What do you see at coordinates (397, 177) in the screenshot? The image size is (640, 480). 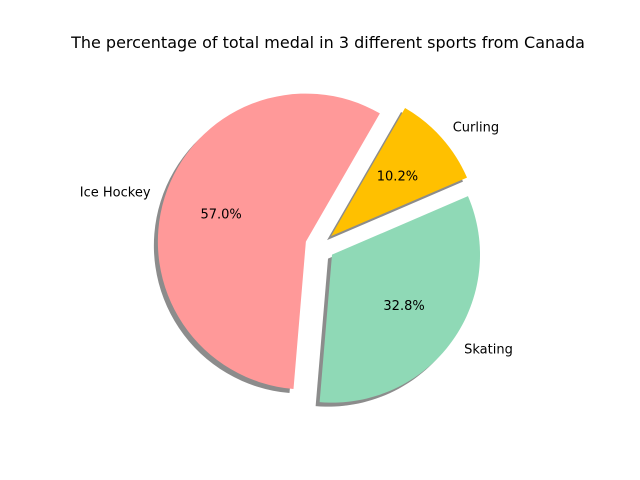 I see `slice-percent-label: 10.2%` at bounding box center [397, 177].